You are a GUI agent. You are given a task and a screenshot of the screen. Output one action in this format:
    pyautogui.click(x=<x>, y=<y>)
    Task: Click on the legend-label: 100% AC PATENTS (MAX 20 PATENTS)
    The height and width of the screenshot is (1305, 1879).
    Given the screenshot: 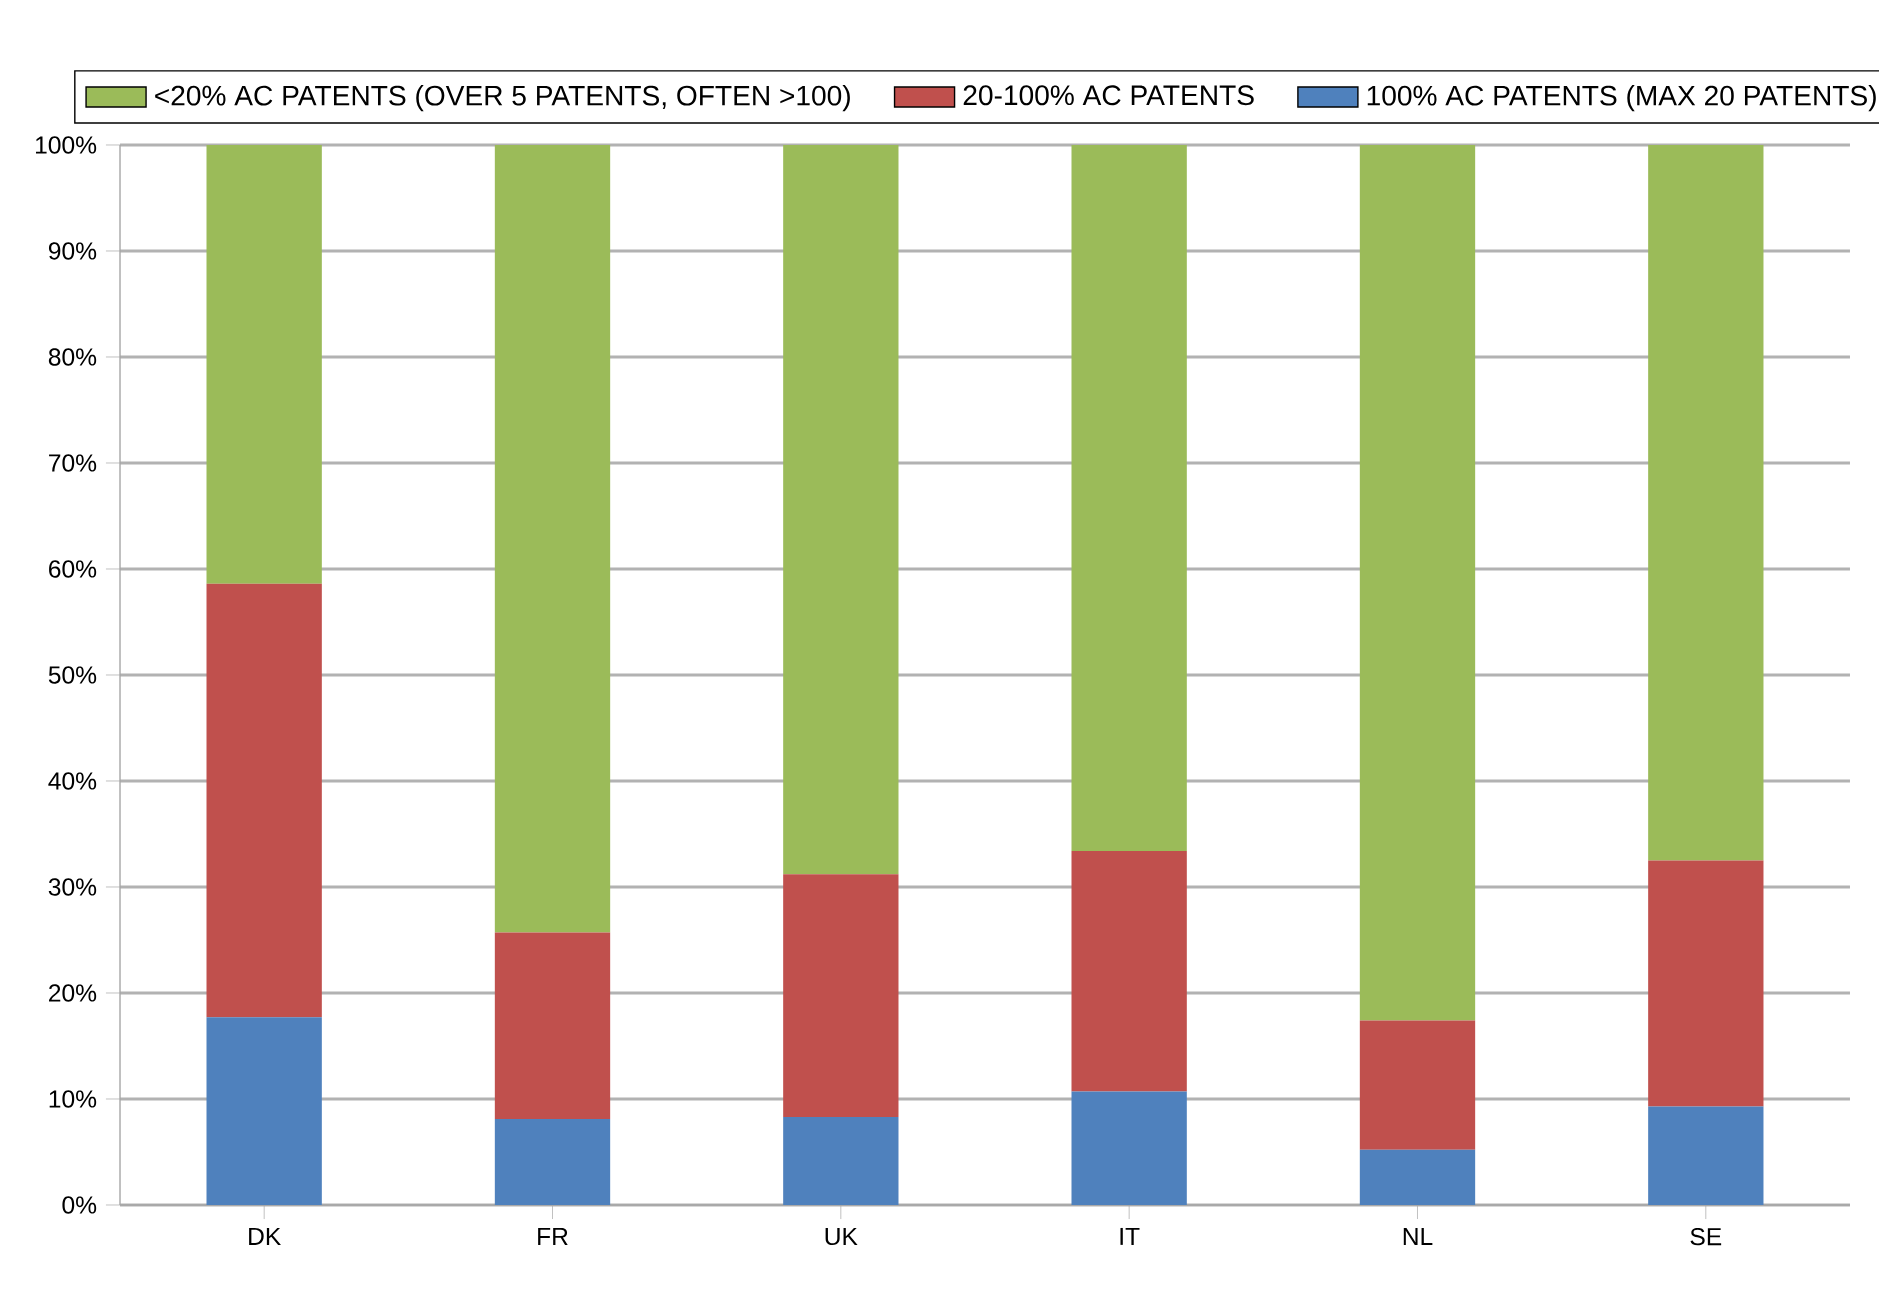 What is the action you would take?
    pyautogui.click(x=1621, y=98)
    